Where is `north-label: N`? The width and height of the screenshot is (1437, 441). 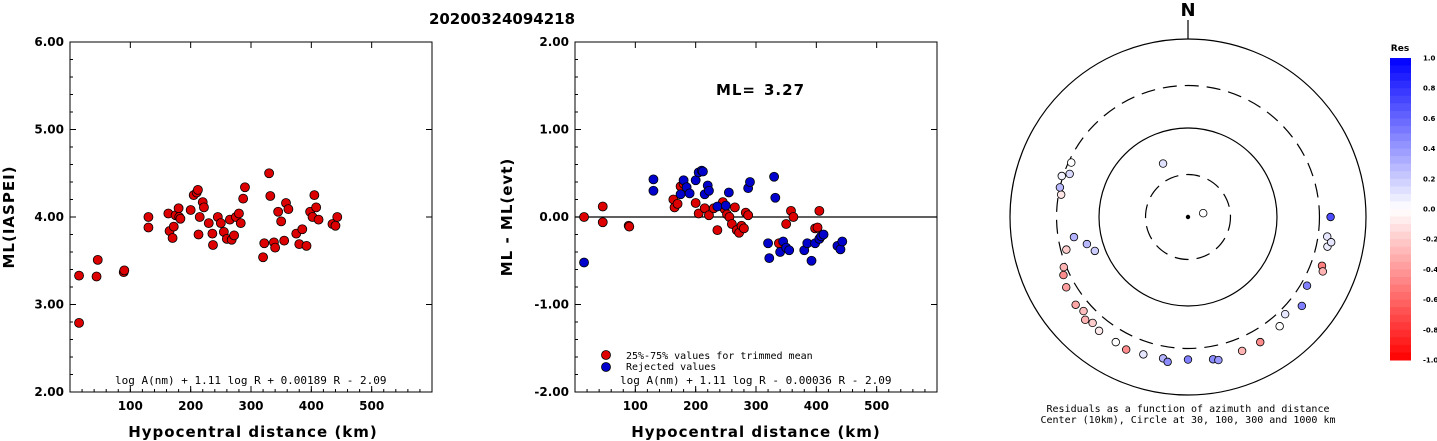
north-label: N is located at coordinates (1187, 10).